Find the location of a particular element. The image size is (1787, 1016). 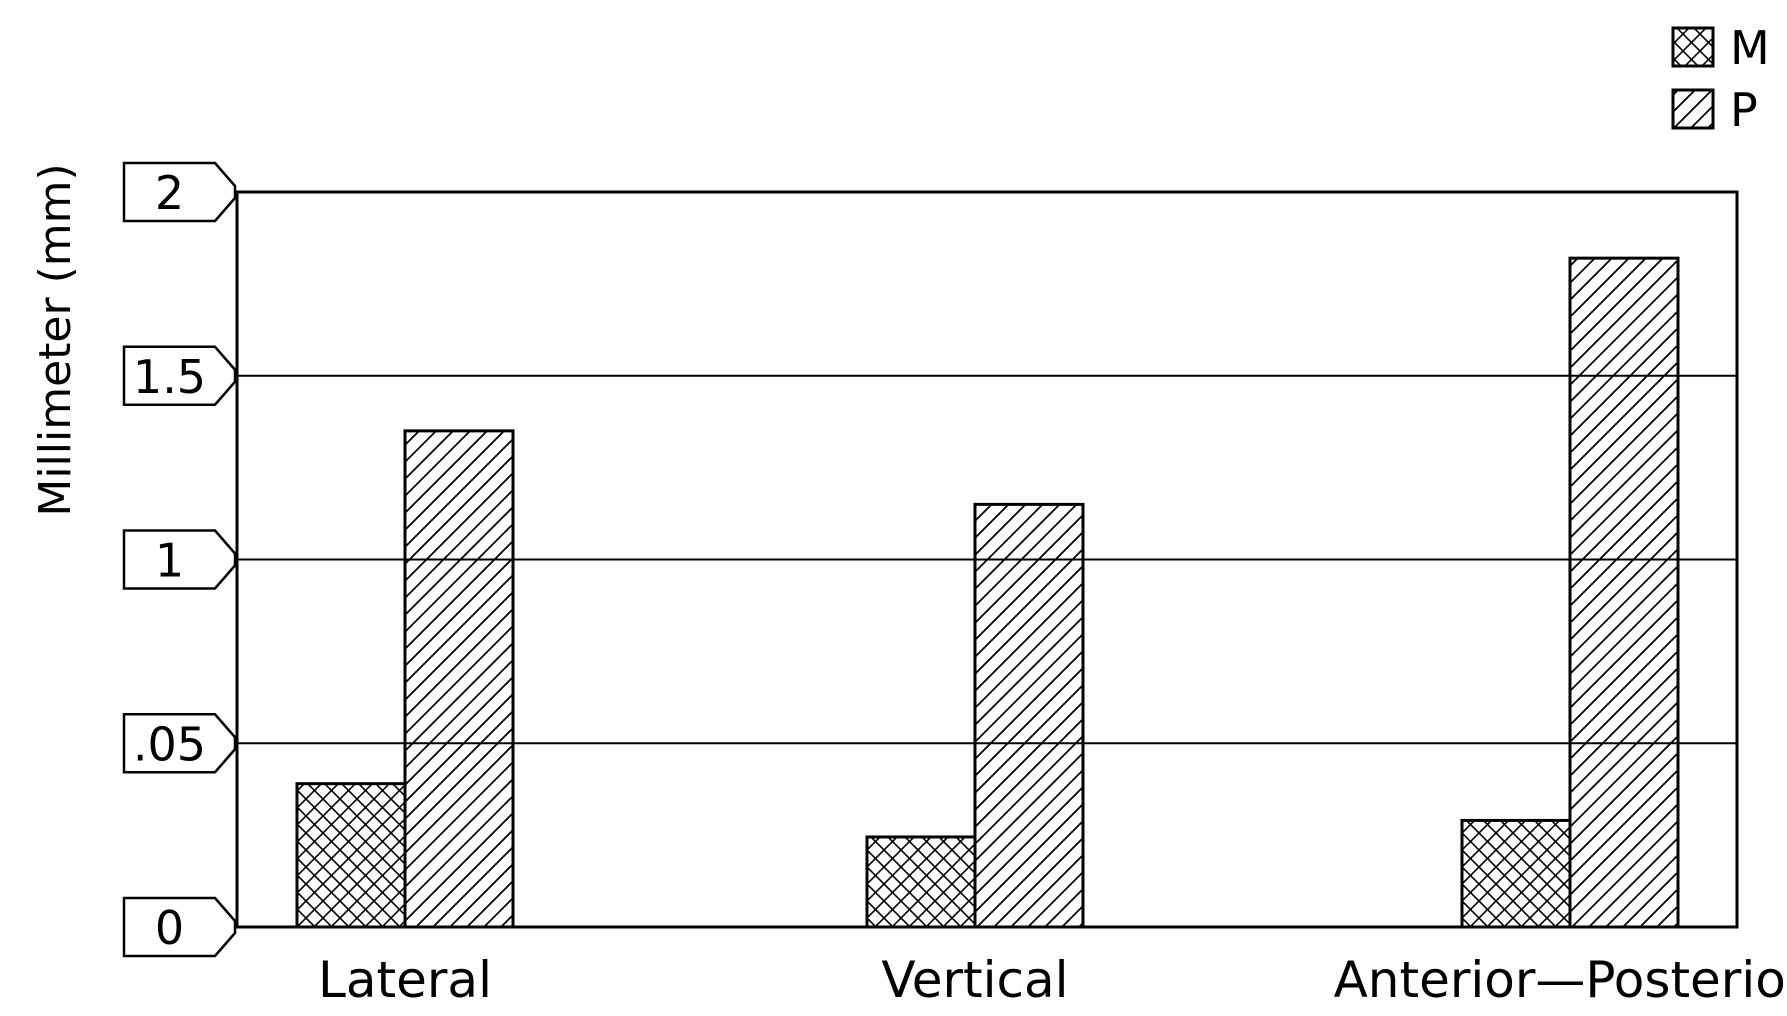

y-tick-label: 0 is located at coordinates (169, 928).